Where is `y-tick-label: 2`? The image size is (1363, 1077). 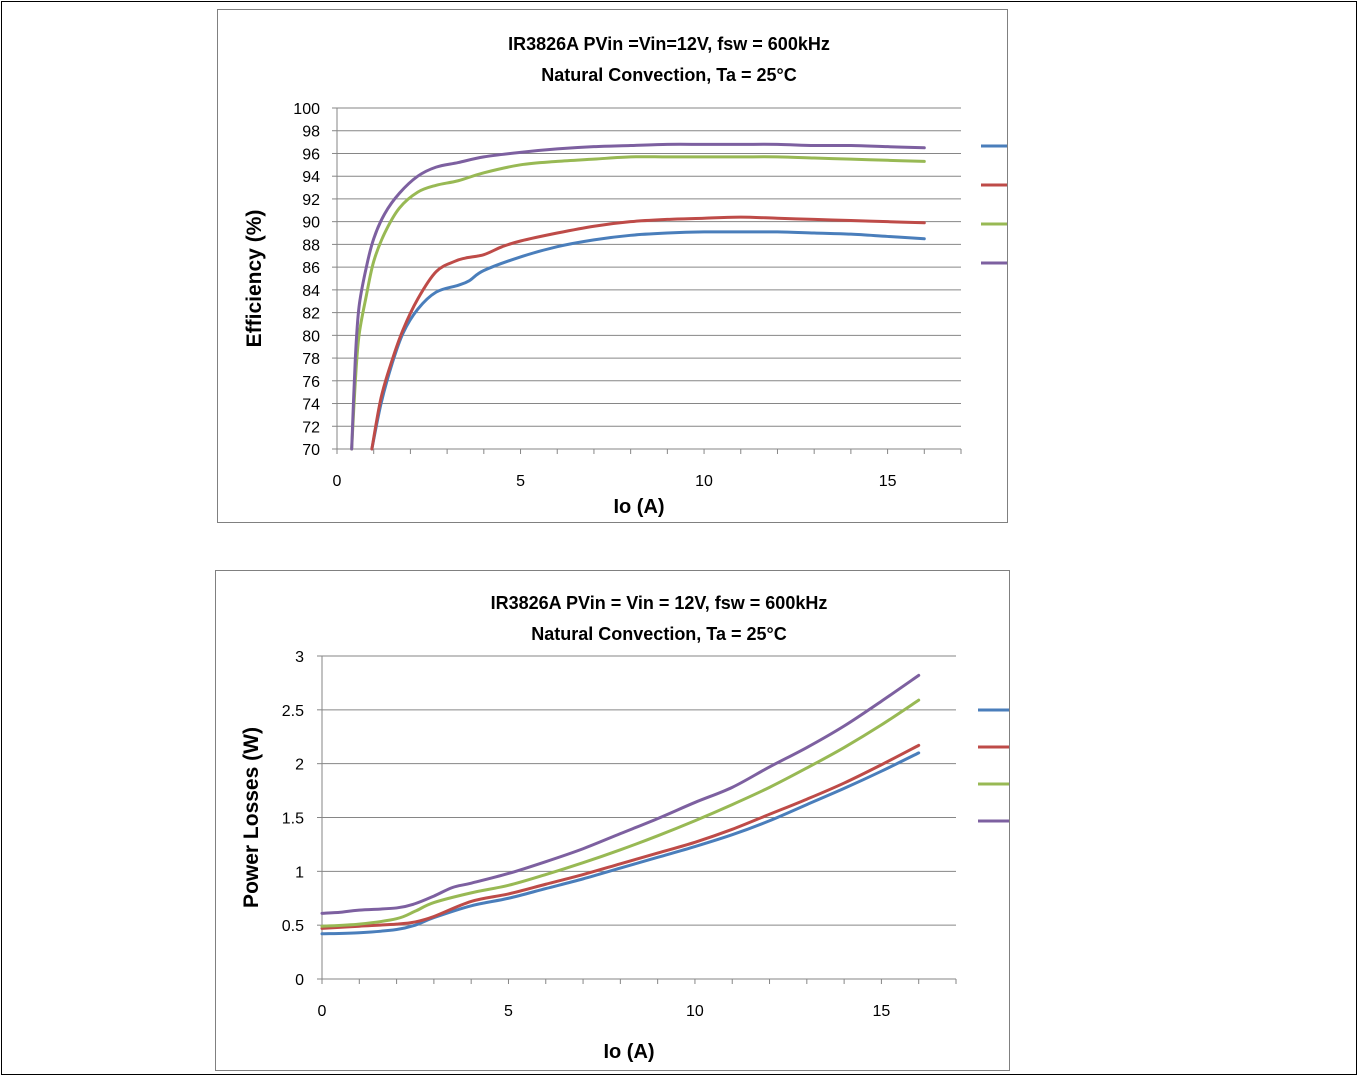 y-tick-label: 2 is located at coordinates (299, 765).